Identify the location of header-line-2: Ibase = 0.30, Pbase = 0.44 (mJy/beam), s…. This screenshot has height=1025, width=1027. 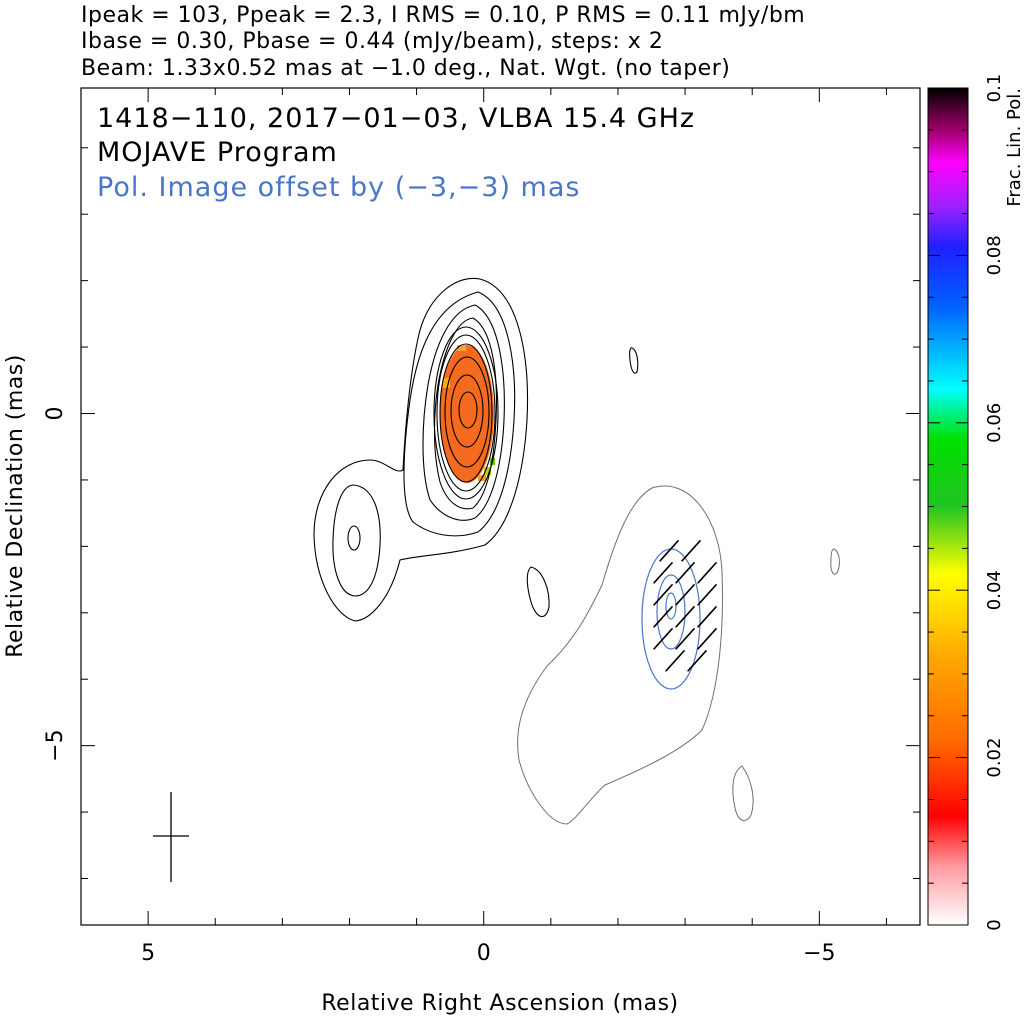
(372, 41).